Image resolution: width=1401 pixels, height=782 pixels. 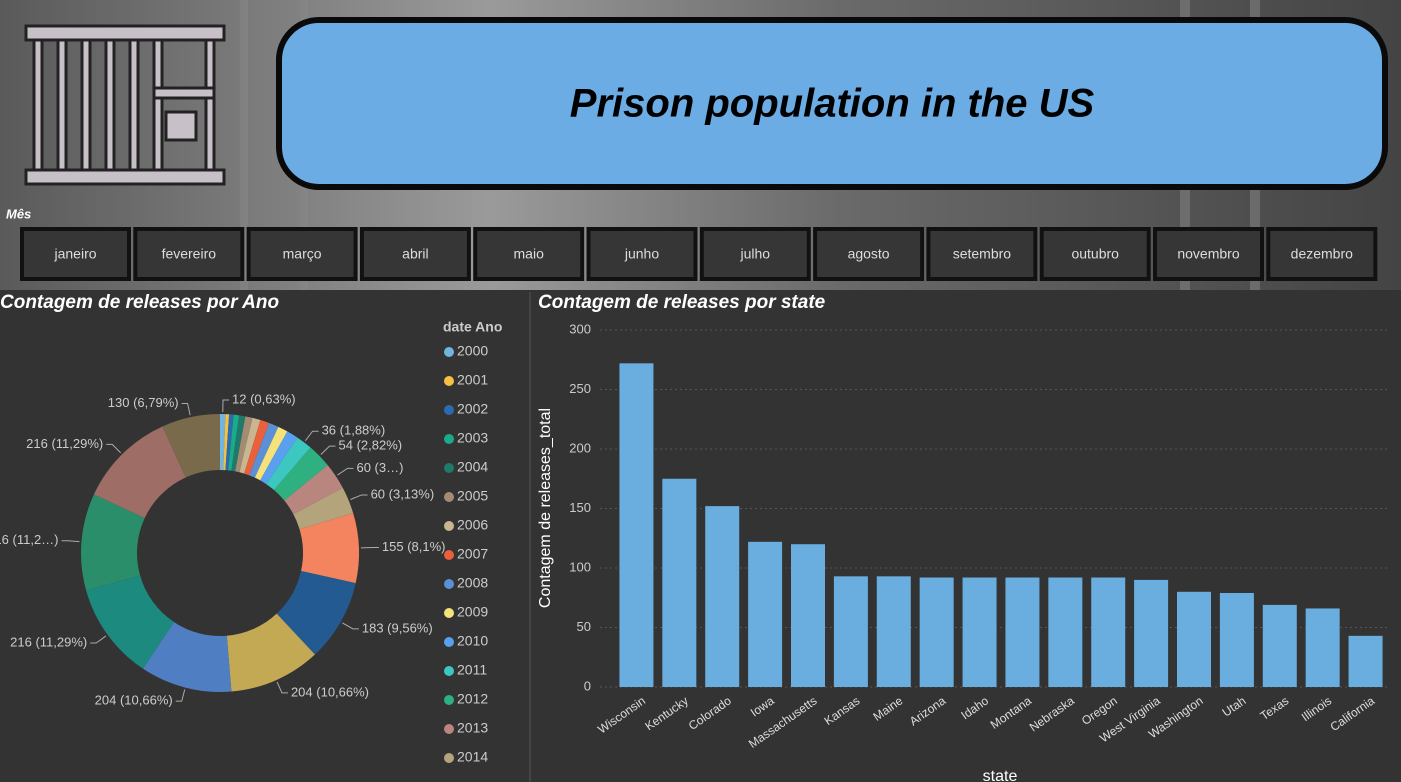 I want to click on month-button-label: junho, so click(x=641, y=254).